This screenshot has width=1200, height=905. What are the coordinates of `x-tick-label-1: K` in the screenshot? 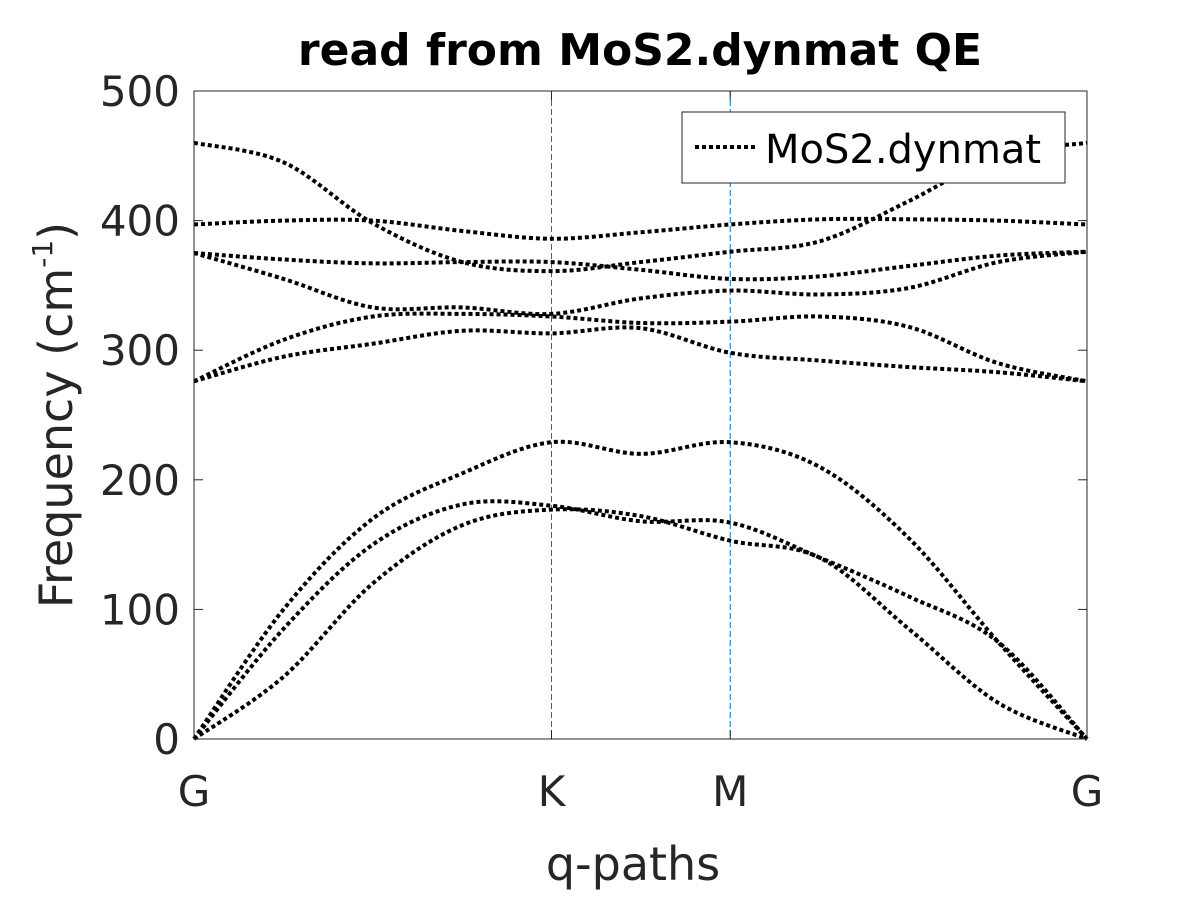 It's located at (552, 791).